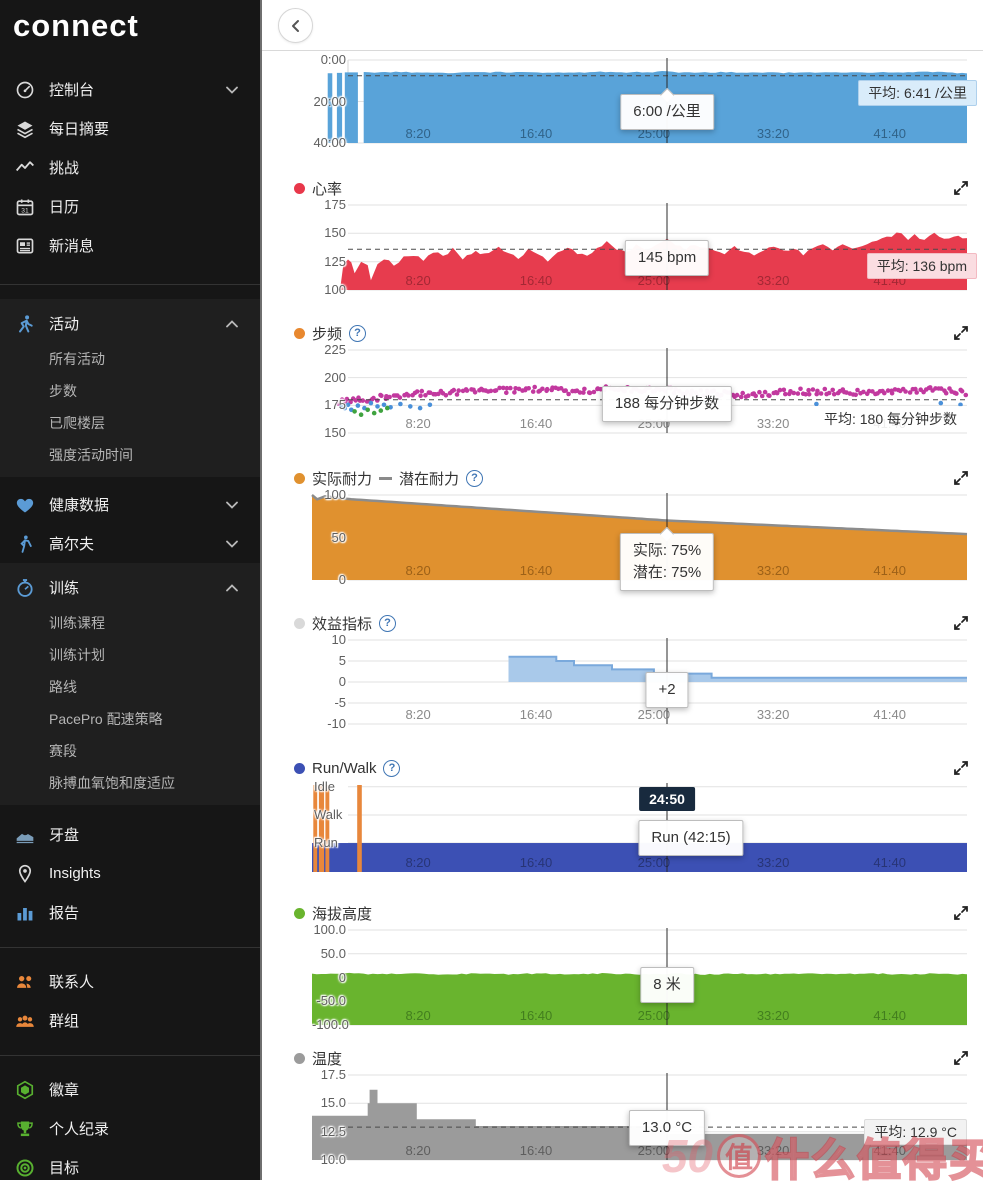  What do you see at coordinates (299, 1058) in the screenshot?
I see `legend-dot-icon` at bounding box center [299, 1058].